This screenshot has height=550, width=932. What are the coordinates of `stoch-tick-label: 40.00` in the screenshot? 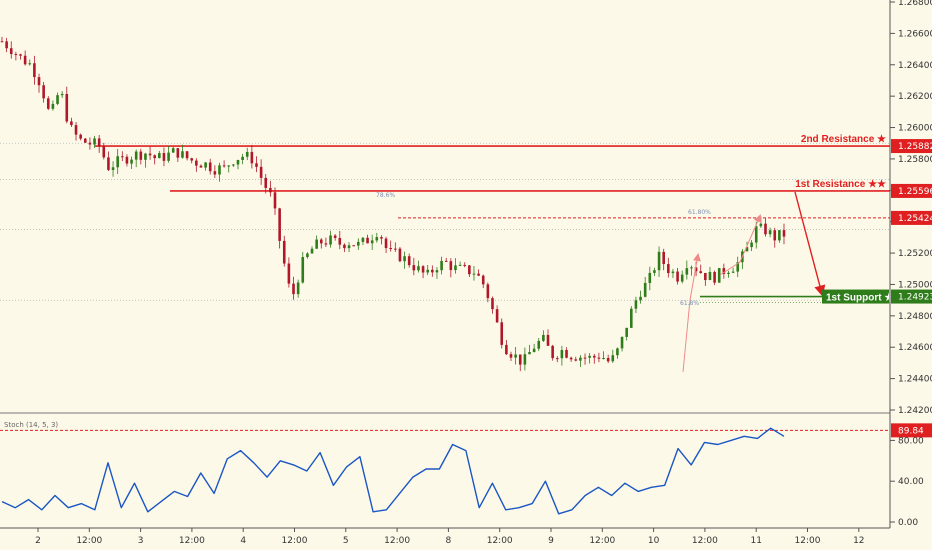 It's located at (911, 482).